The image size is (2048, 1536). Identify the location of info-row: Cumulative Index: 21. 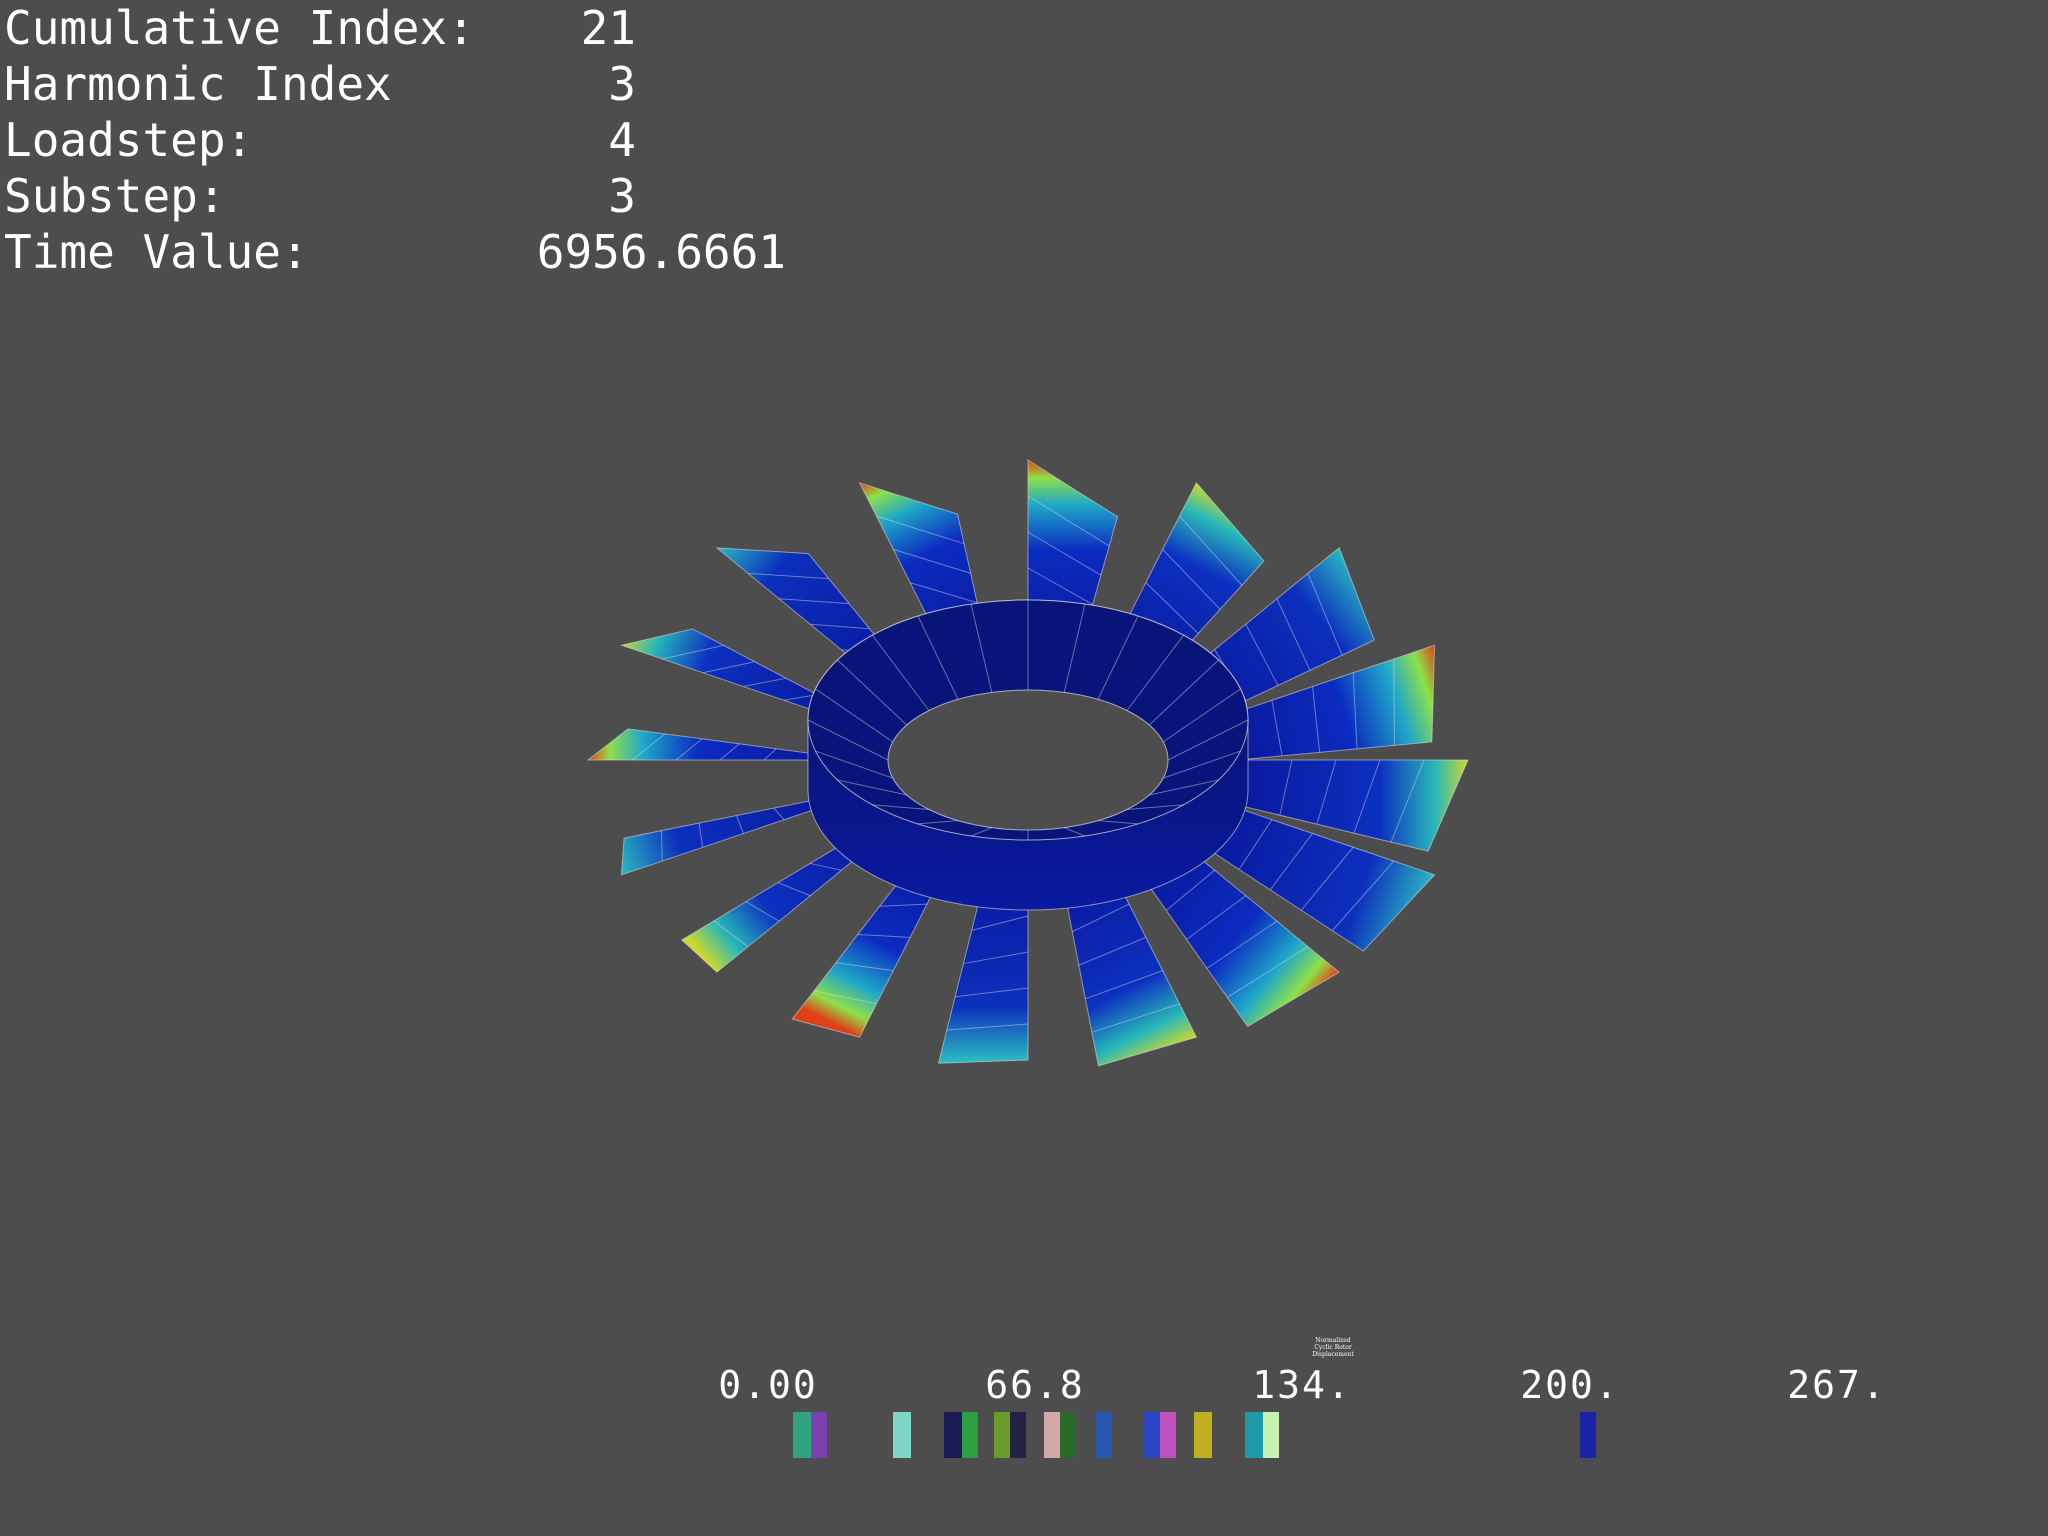
(404, 28).